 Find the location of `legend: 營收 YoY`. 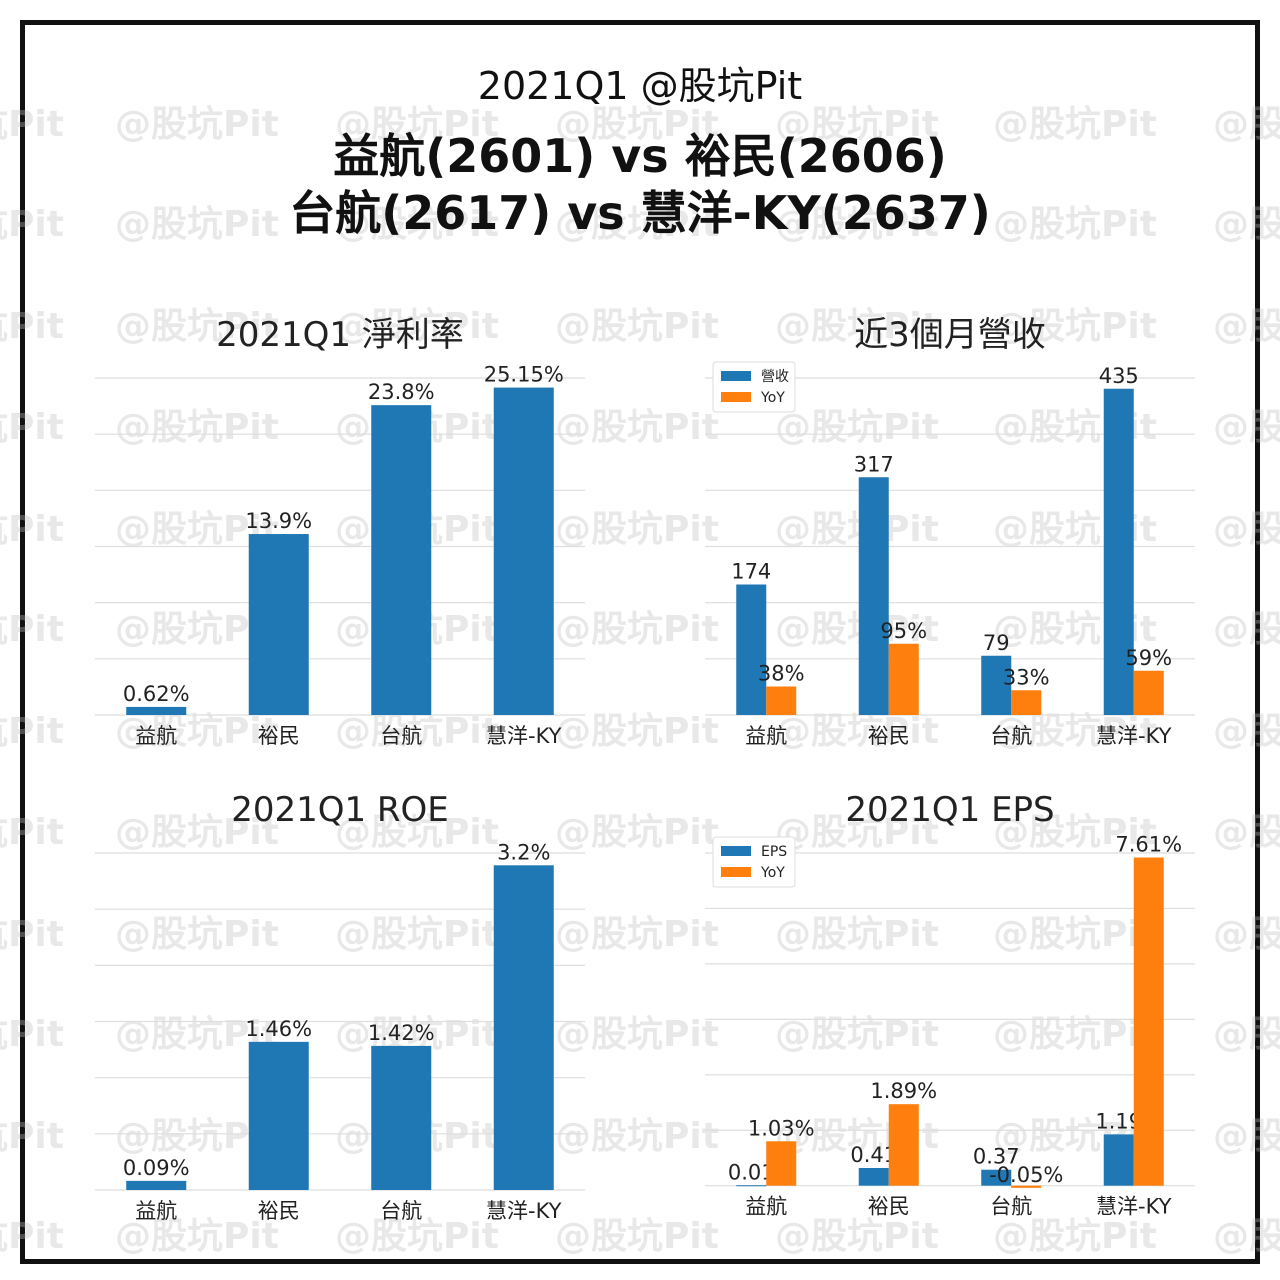

legend: 營收 YoY is located at coordinates (754, 387).